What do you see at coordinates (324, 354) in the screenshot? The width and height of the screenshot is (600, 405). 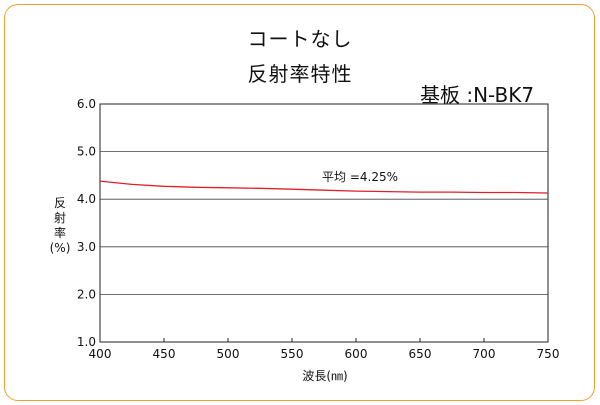 I see `x-tick-labels: 400 450 500 550 600 650 700 750` at bounding box center [324, 354].